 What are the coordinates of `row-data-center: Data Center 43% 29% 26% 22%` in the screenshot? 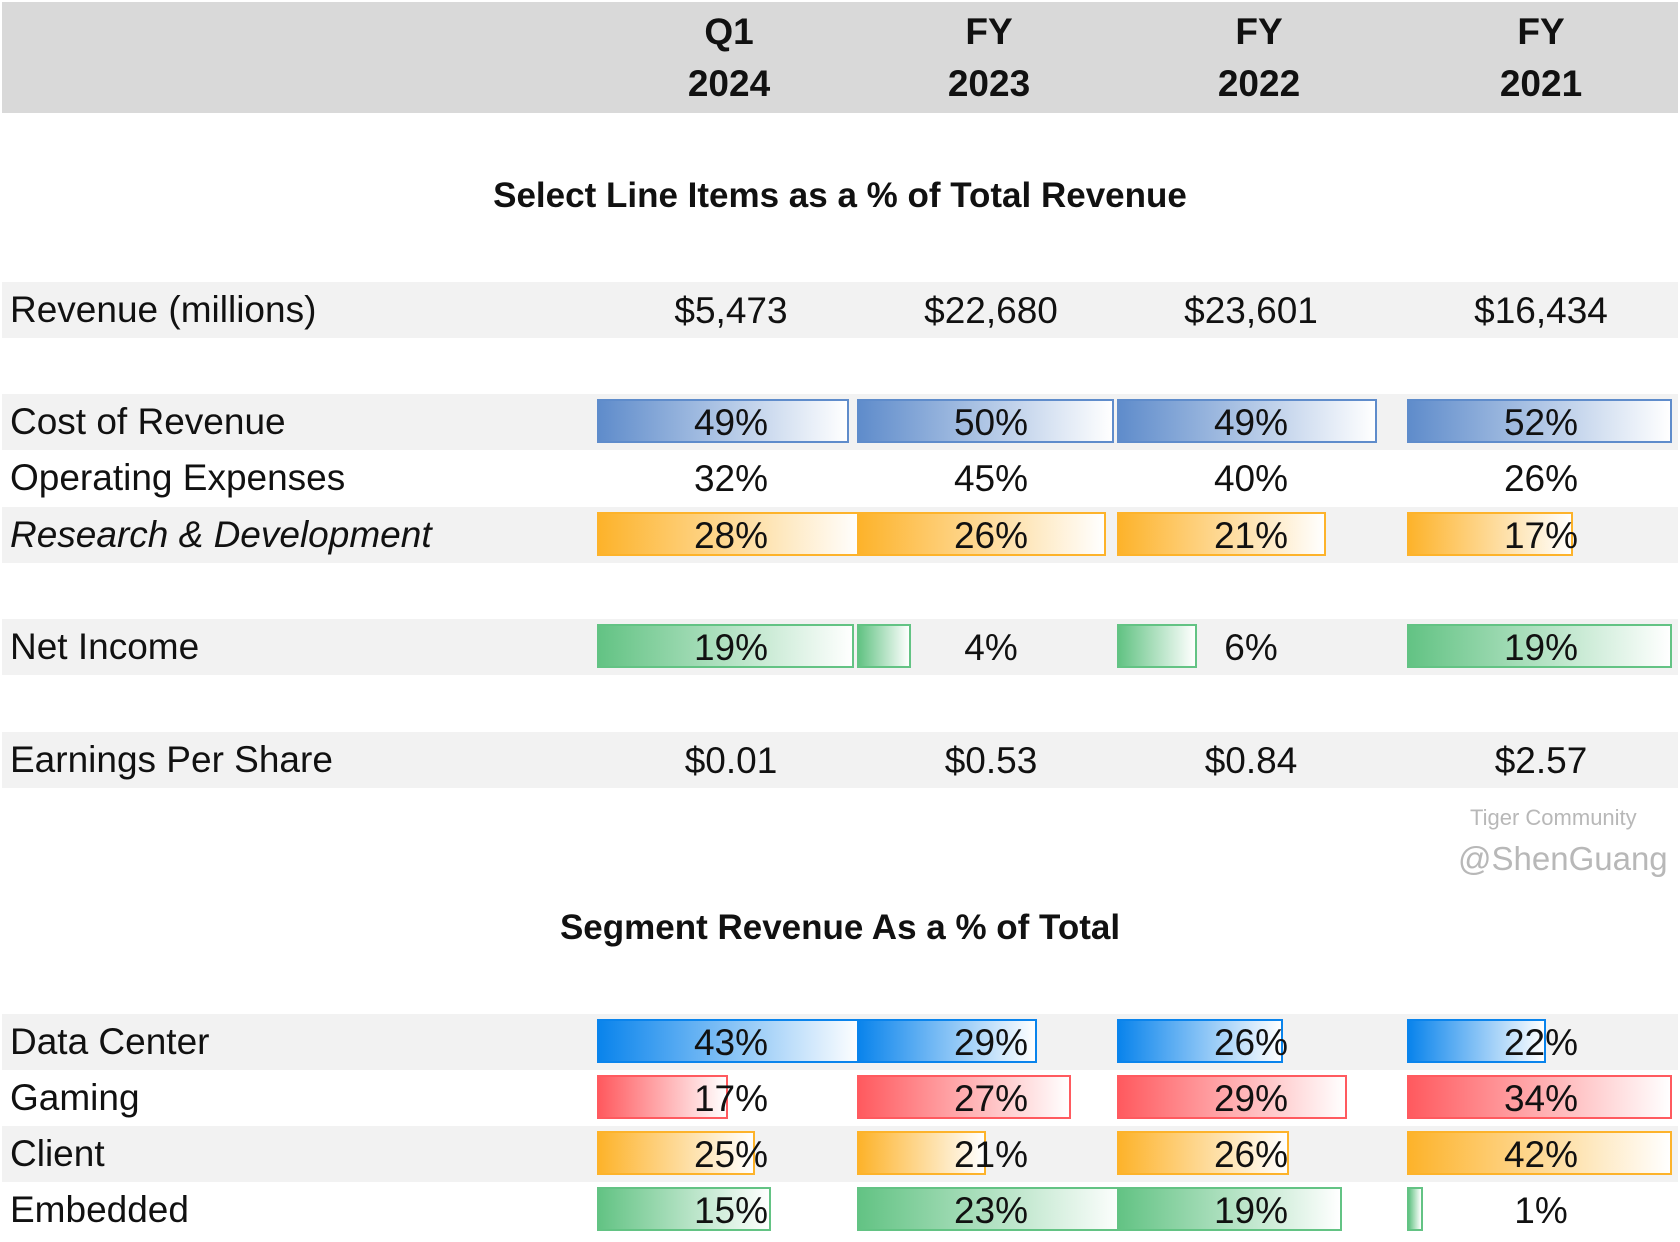 It's located at (840, 1042).